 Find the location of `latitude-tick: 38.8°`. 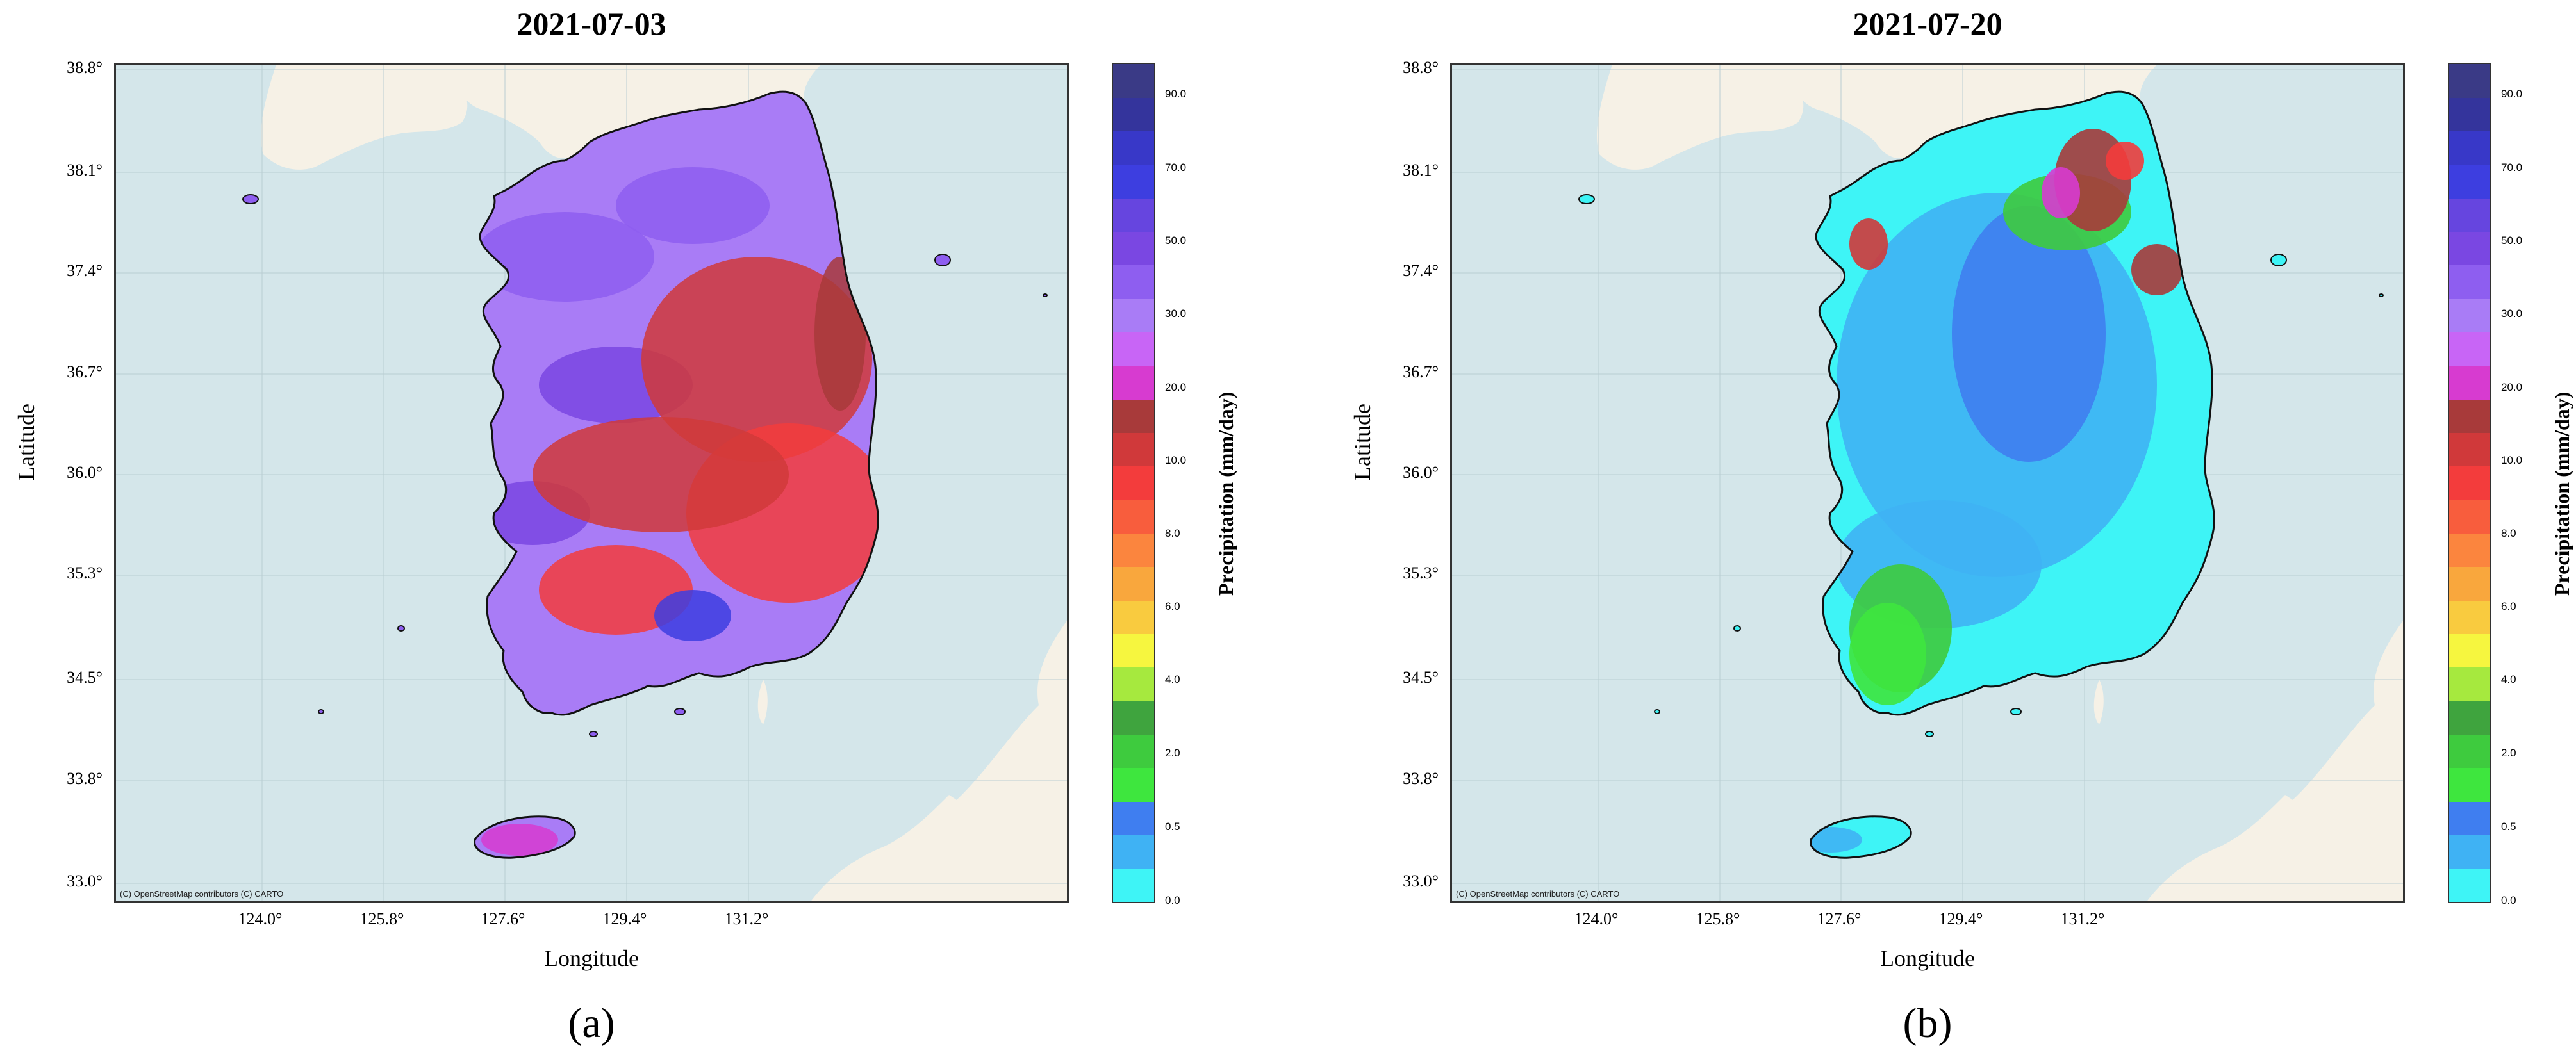

latitude-tick: 38.8° is located at coordinates (1421, 67).